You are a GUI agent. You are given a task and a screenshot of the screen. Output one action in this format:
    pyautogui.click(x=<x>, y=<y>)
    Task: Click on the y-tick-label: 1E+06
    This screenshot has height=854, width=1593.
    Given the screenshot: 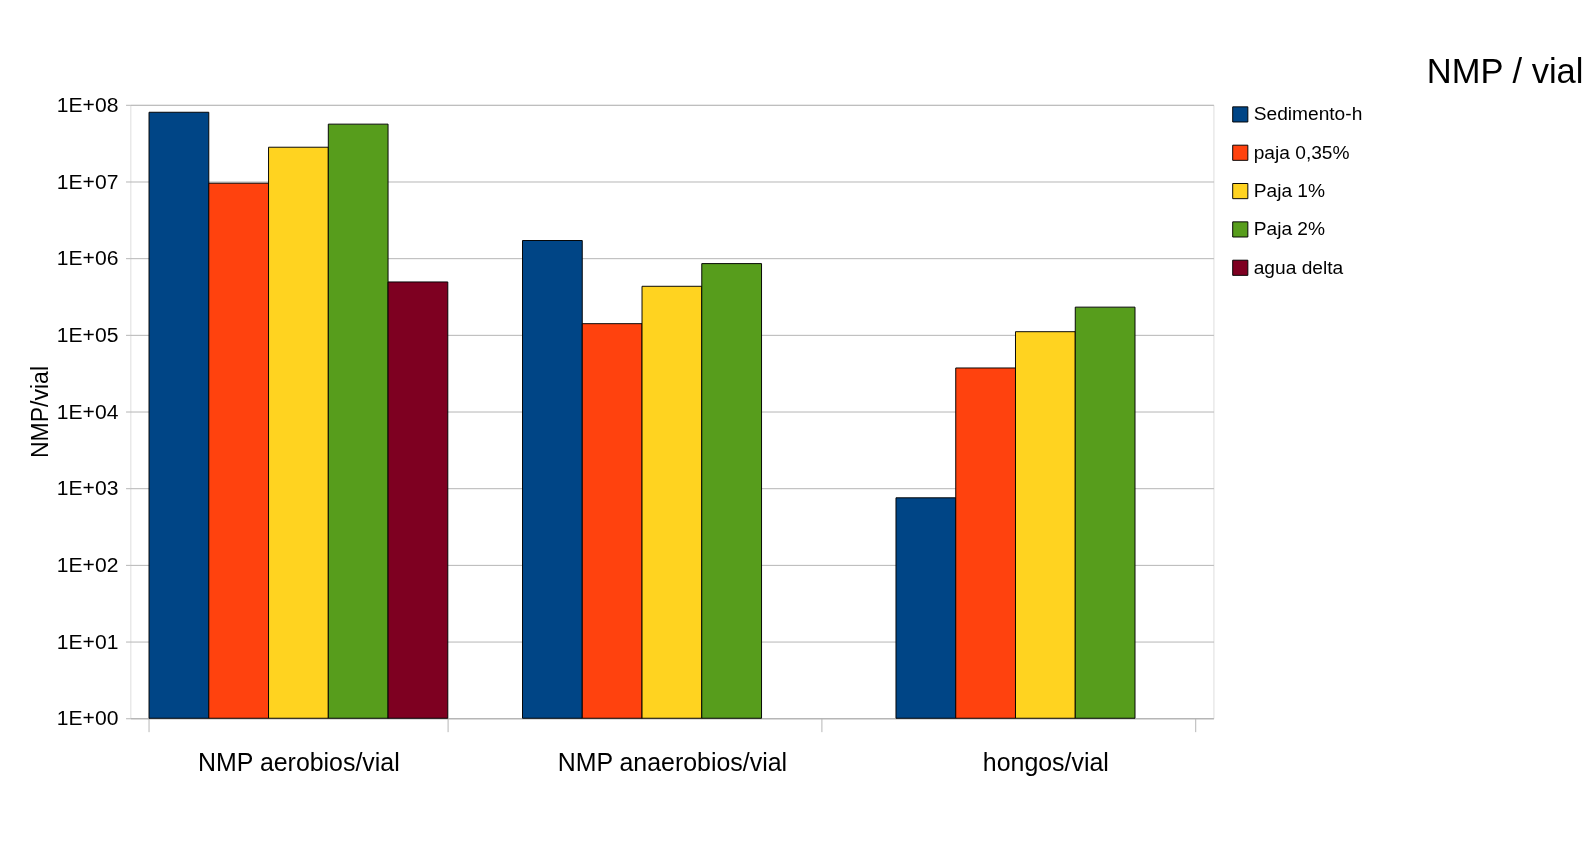 What is the action you would take?
    pyautogui.click(x=87, y=258)
    